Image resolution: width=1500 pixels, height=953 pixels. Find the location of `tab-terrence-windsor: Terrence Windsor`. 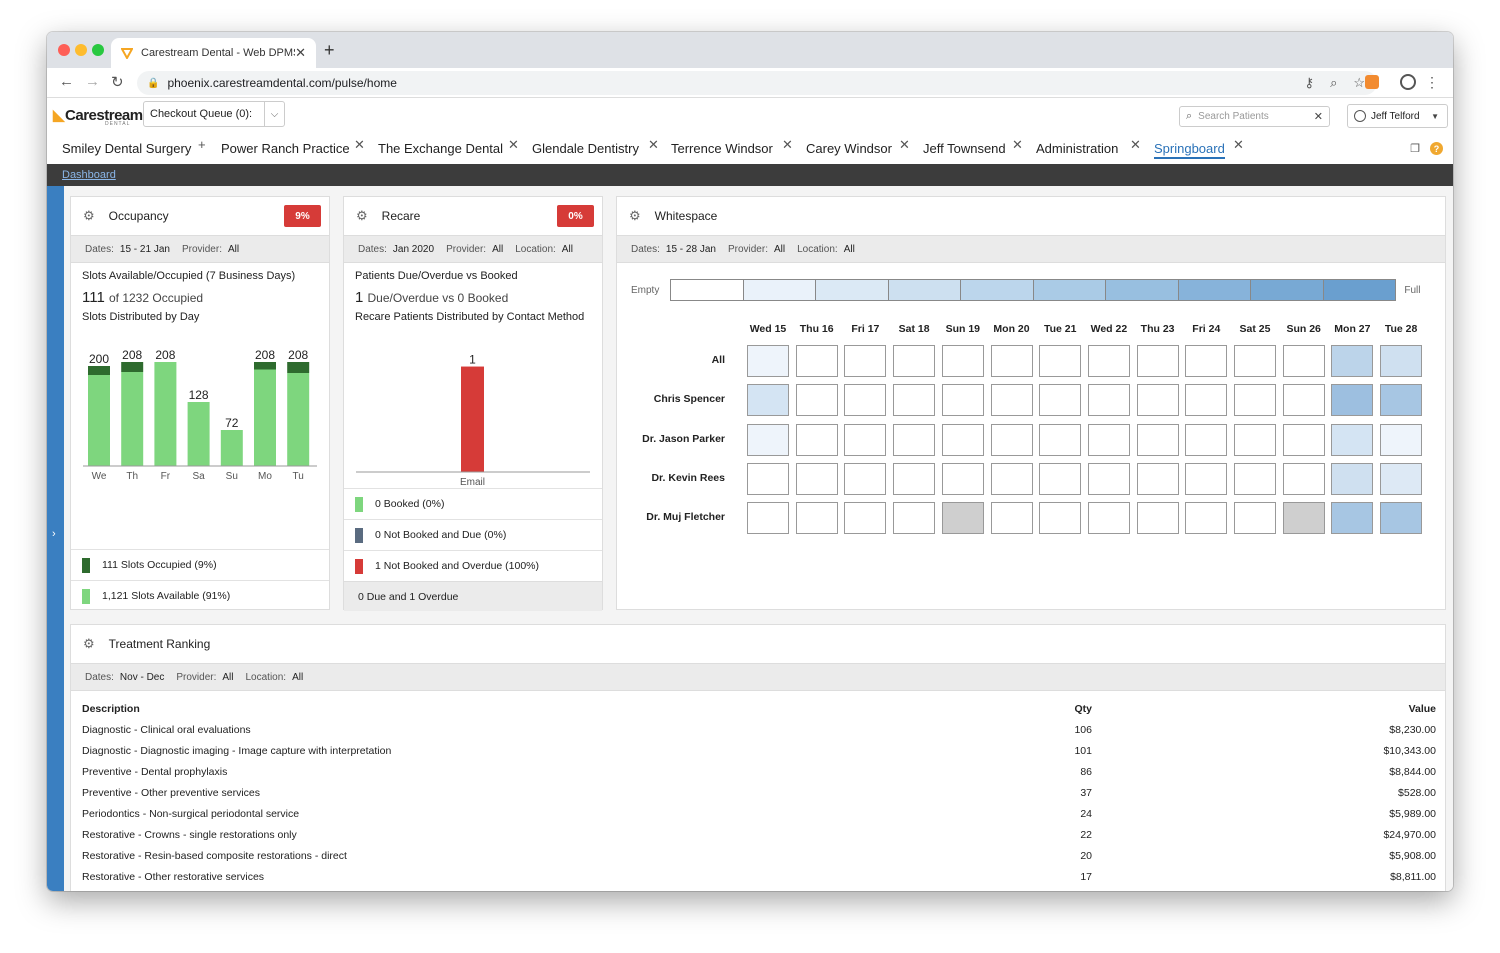

tab-terrence-windsor: Terrence Windsor is located at coordinates (722, 148).